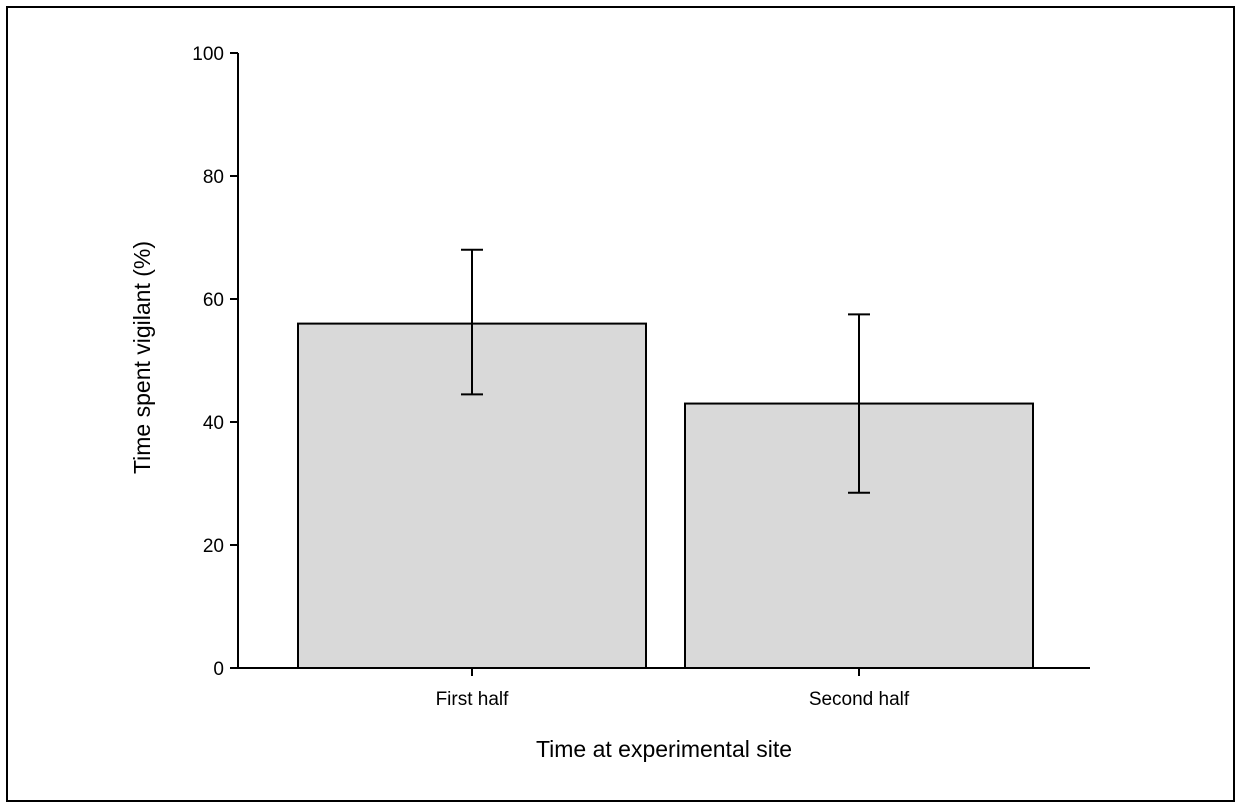 The image size is (1241, 808). I want to click on x-tick-label-2: Second half, so click(859, 699).